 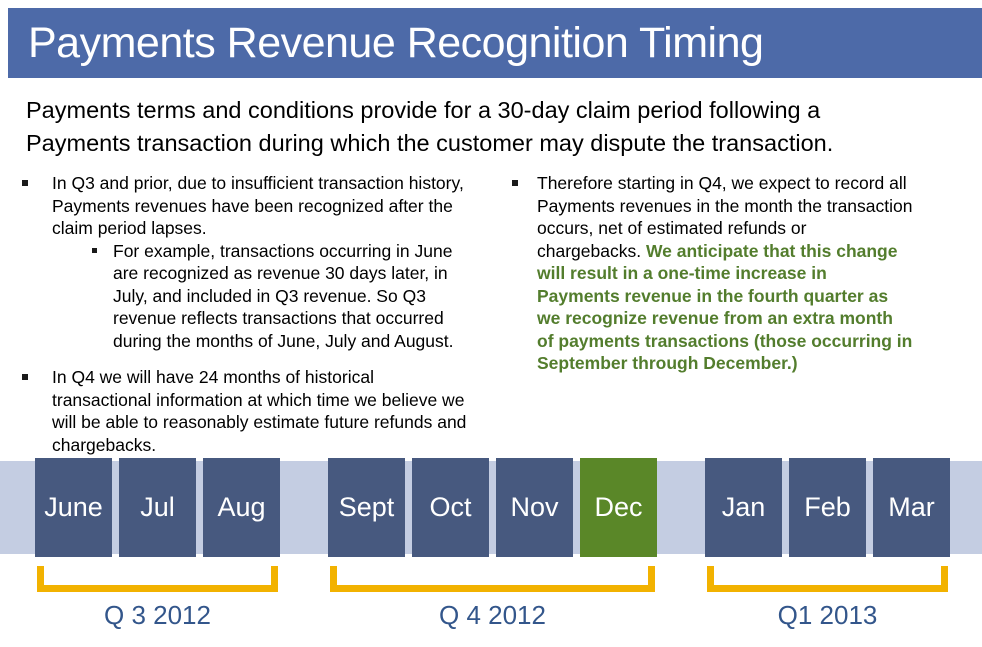 I want to click on month-row: June Jul Aug, so click(x=157, y=507).